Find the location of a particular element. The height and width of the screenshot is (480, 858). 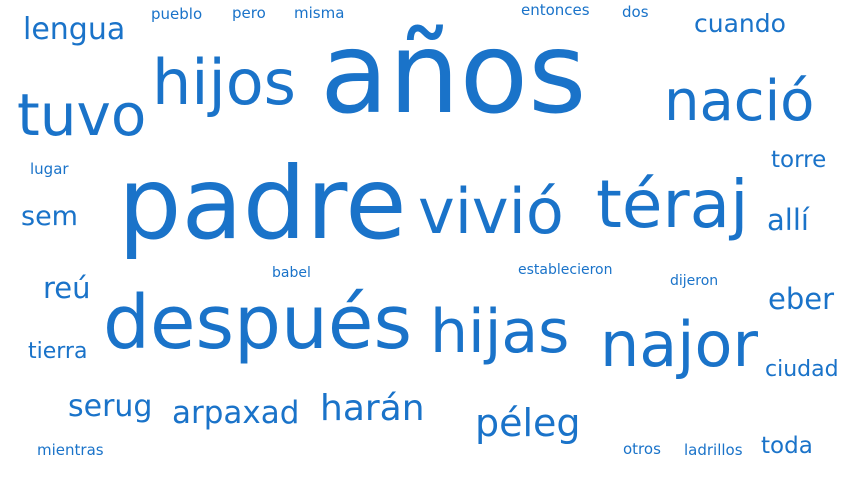

word-alli: allí is located at coordinates (788, 220).